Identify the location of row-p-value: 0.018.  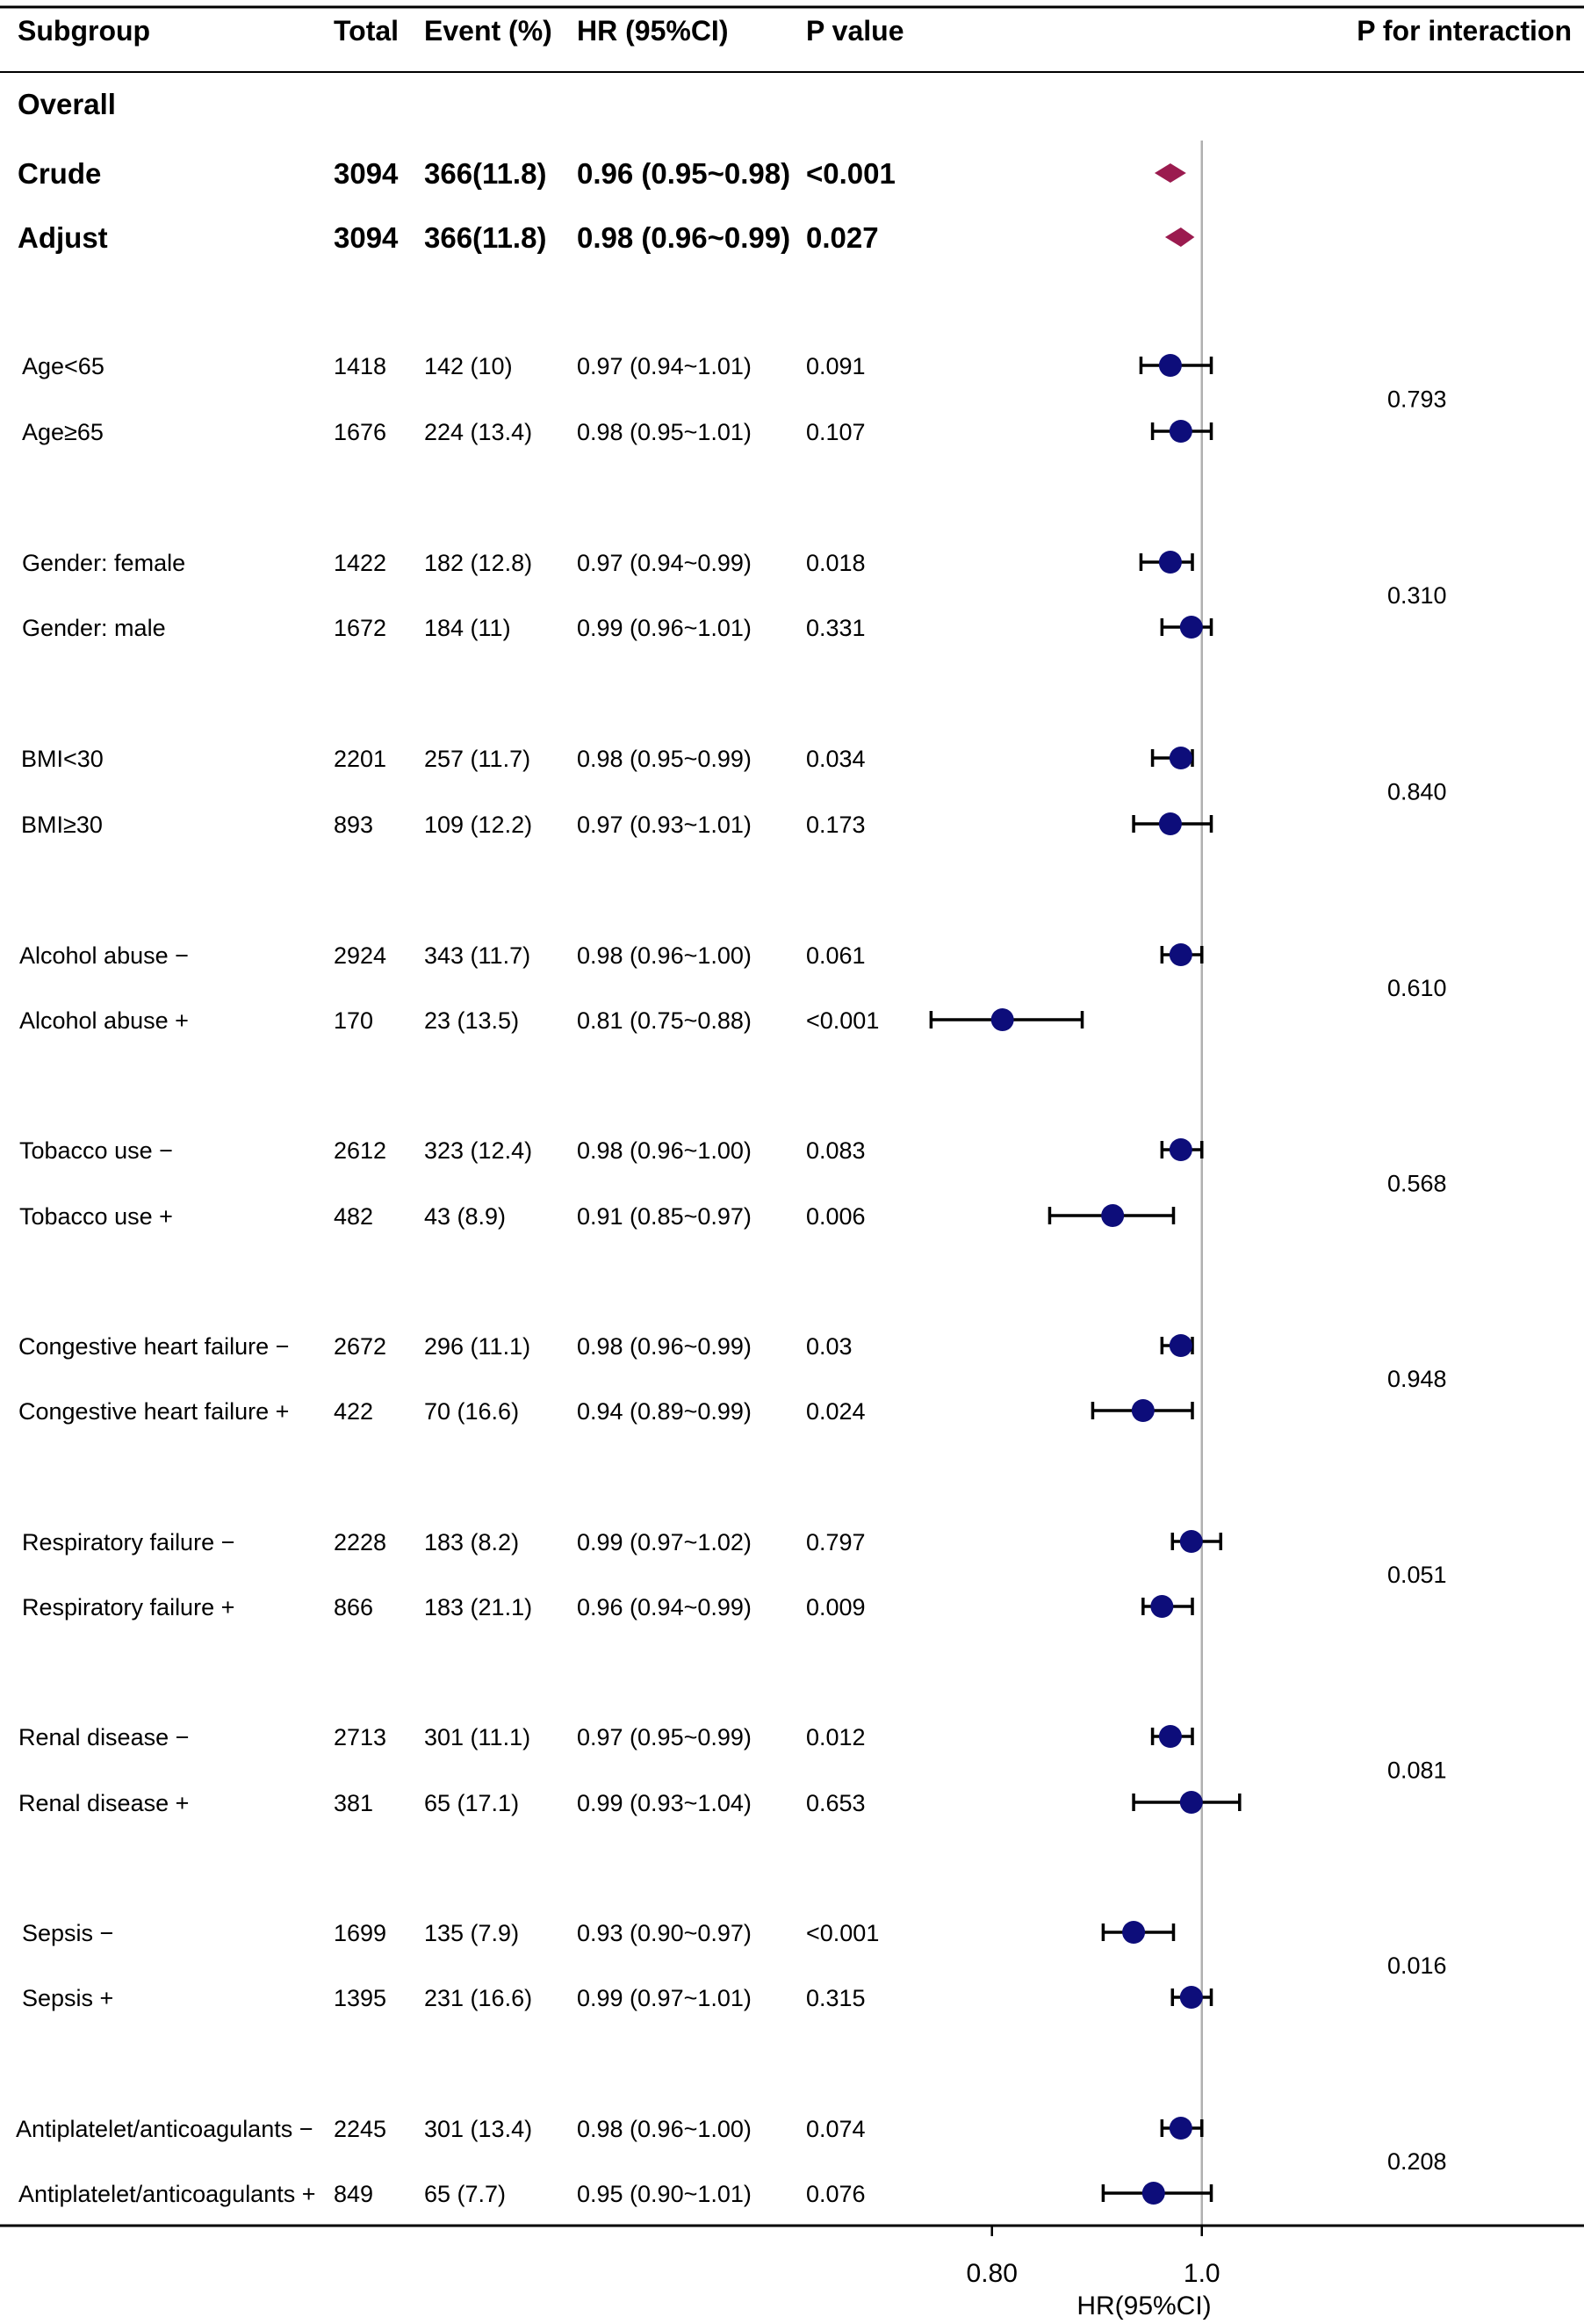
(836, 563).